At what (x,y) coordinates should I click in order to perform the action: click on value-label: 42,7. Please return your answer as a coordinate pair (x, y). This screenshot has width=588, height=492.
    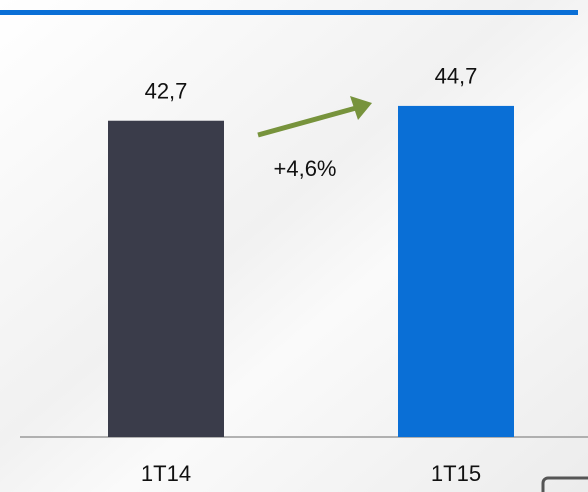
    Looking at the image, I should click on (166, 91).